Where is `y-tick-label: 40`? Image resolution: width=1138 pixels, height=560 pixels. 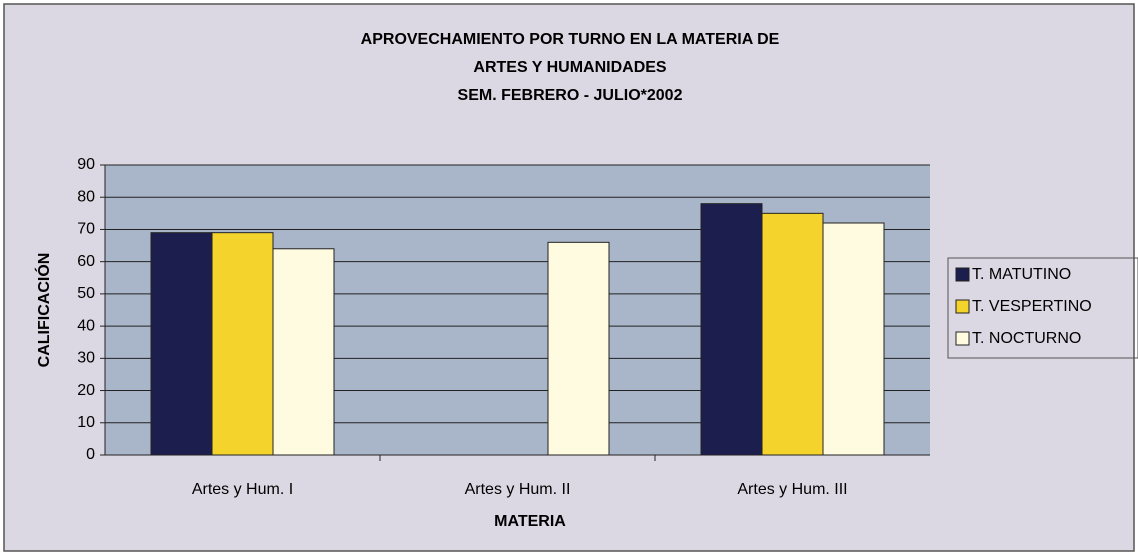 y-tick-label: 40 is located at coordinates (86, 325).